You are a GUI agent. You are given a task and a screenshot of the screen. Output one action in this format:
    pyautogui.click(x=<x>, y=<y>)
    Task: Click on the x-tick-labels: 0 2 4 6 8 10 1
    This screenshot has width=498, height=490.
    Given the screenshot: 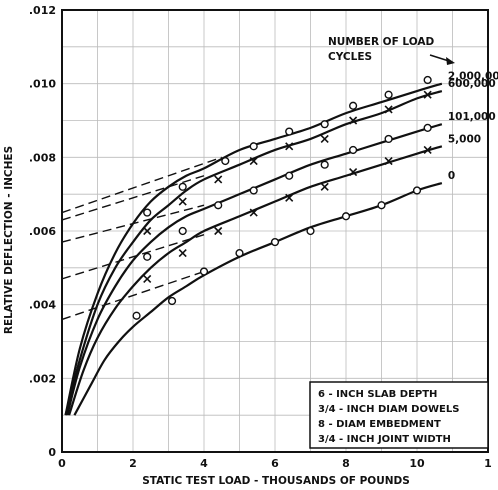 What is the action you would take?
    pyautogui.click(x=275, y=463)
    